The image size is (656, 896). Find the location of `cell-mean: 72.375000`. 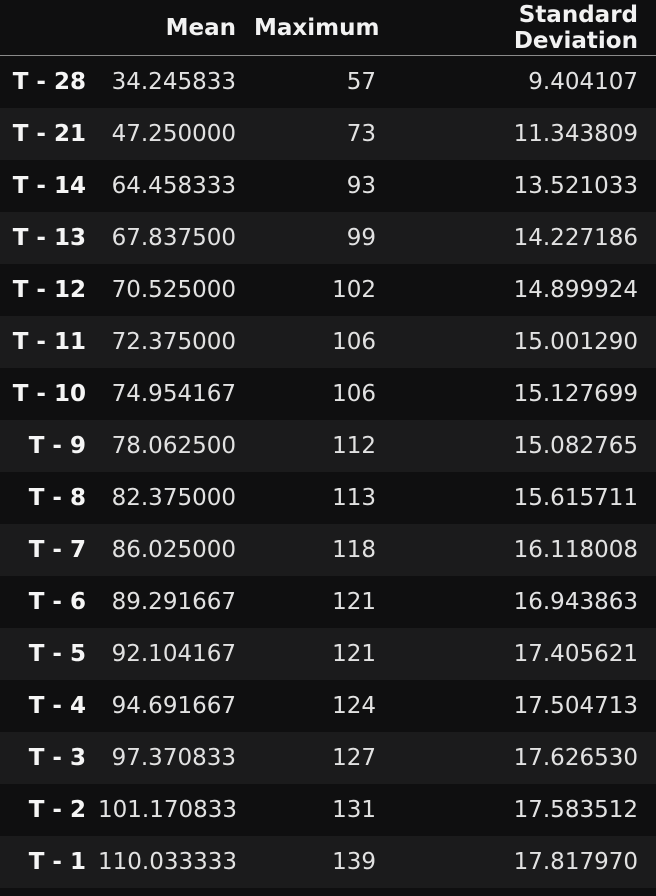

cell-mean: 72.375000 is located at coordinates (173, 341).